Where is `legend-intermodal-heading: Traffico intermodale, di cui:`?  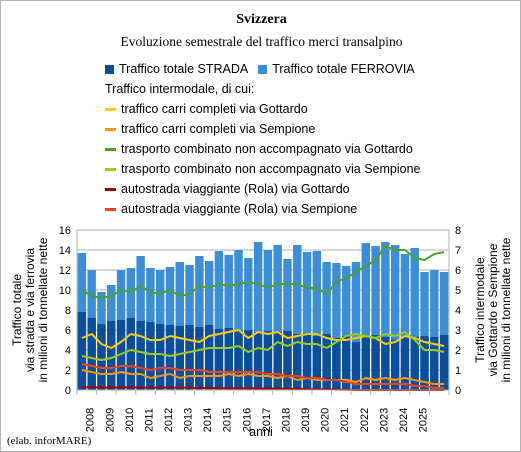
legend-intermodal-heading: Traffico intermodale, di cui: is located at coordinates (263, 89).